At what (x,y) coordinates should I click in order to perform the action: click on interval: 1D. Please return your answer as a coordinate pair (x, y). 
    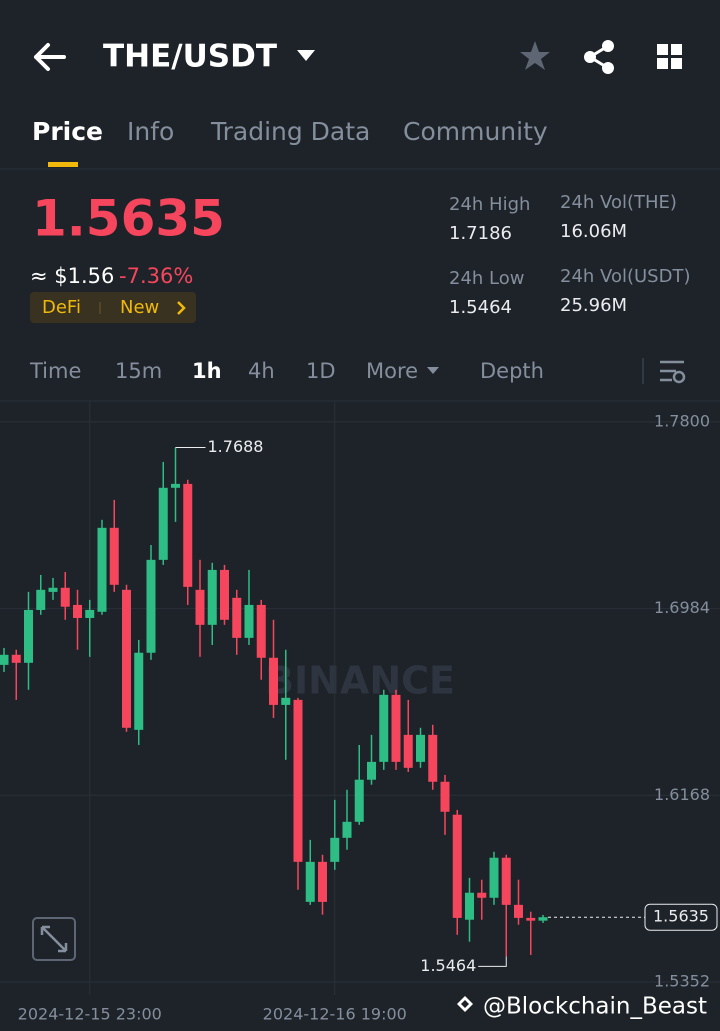
    Looking at the image, I should click on (321, 371).